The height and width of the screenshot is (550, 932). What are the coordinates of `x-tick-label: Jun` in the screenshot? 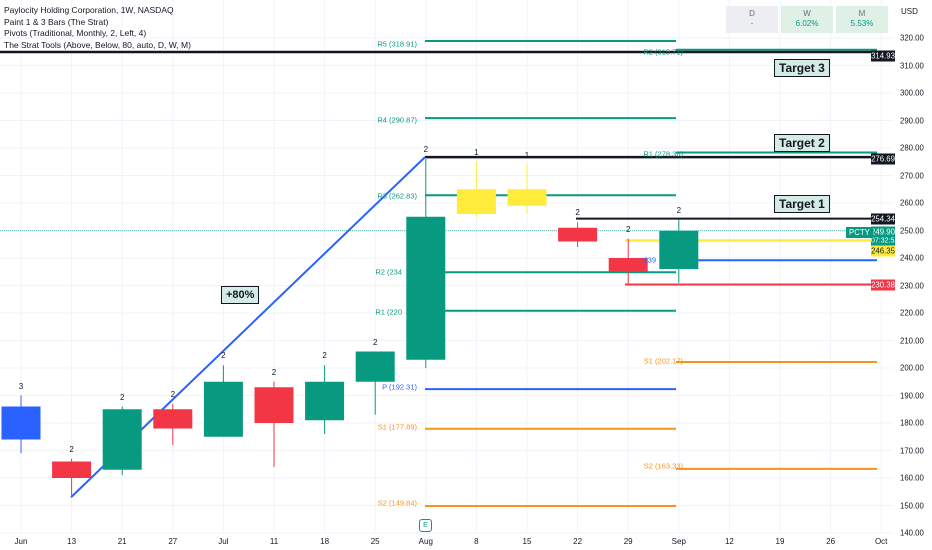 It's located at (21, 541).